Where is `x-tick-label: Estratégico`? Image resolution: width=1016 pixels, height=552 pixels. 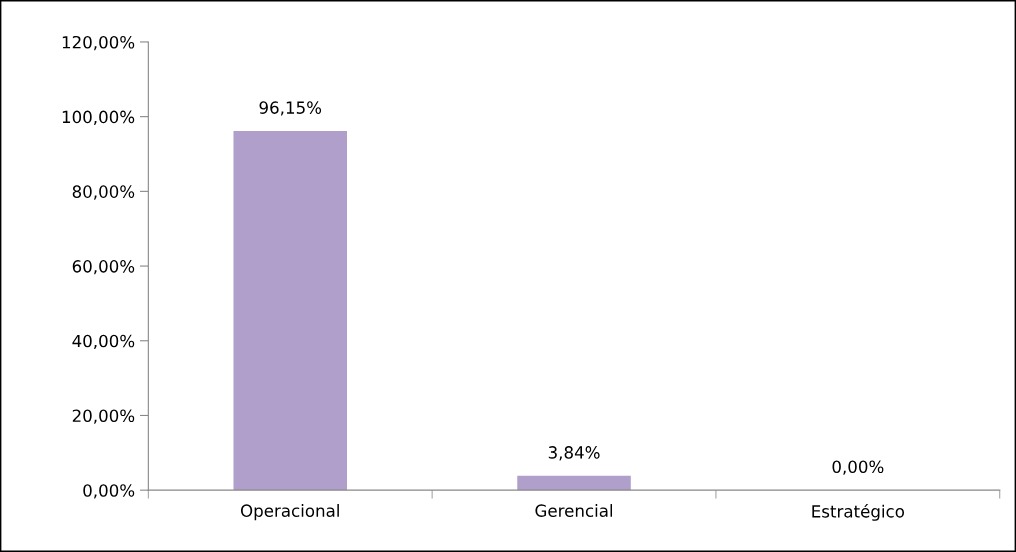
x-tick-label: Estratégico is located at coordinates (858, 512).